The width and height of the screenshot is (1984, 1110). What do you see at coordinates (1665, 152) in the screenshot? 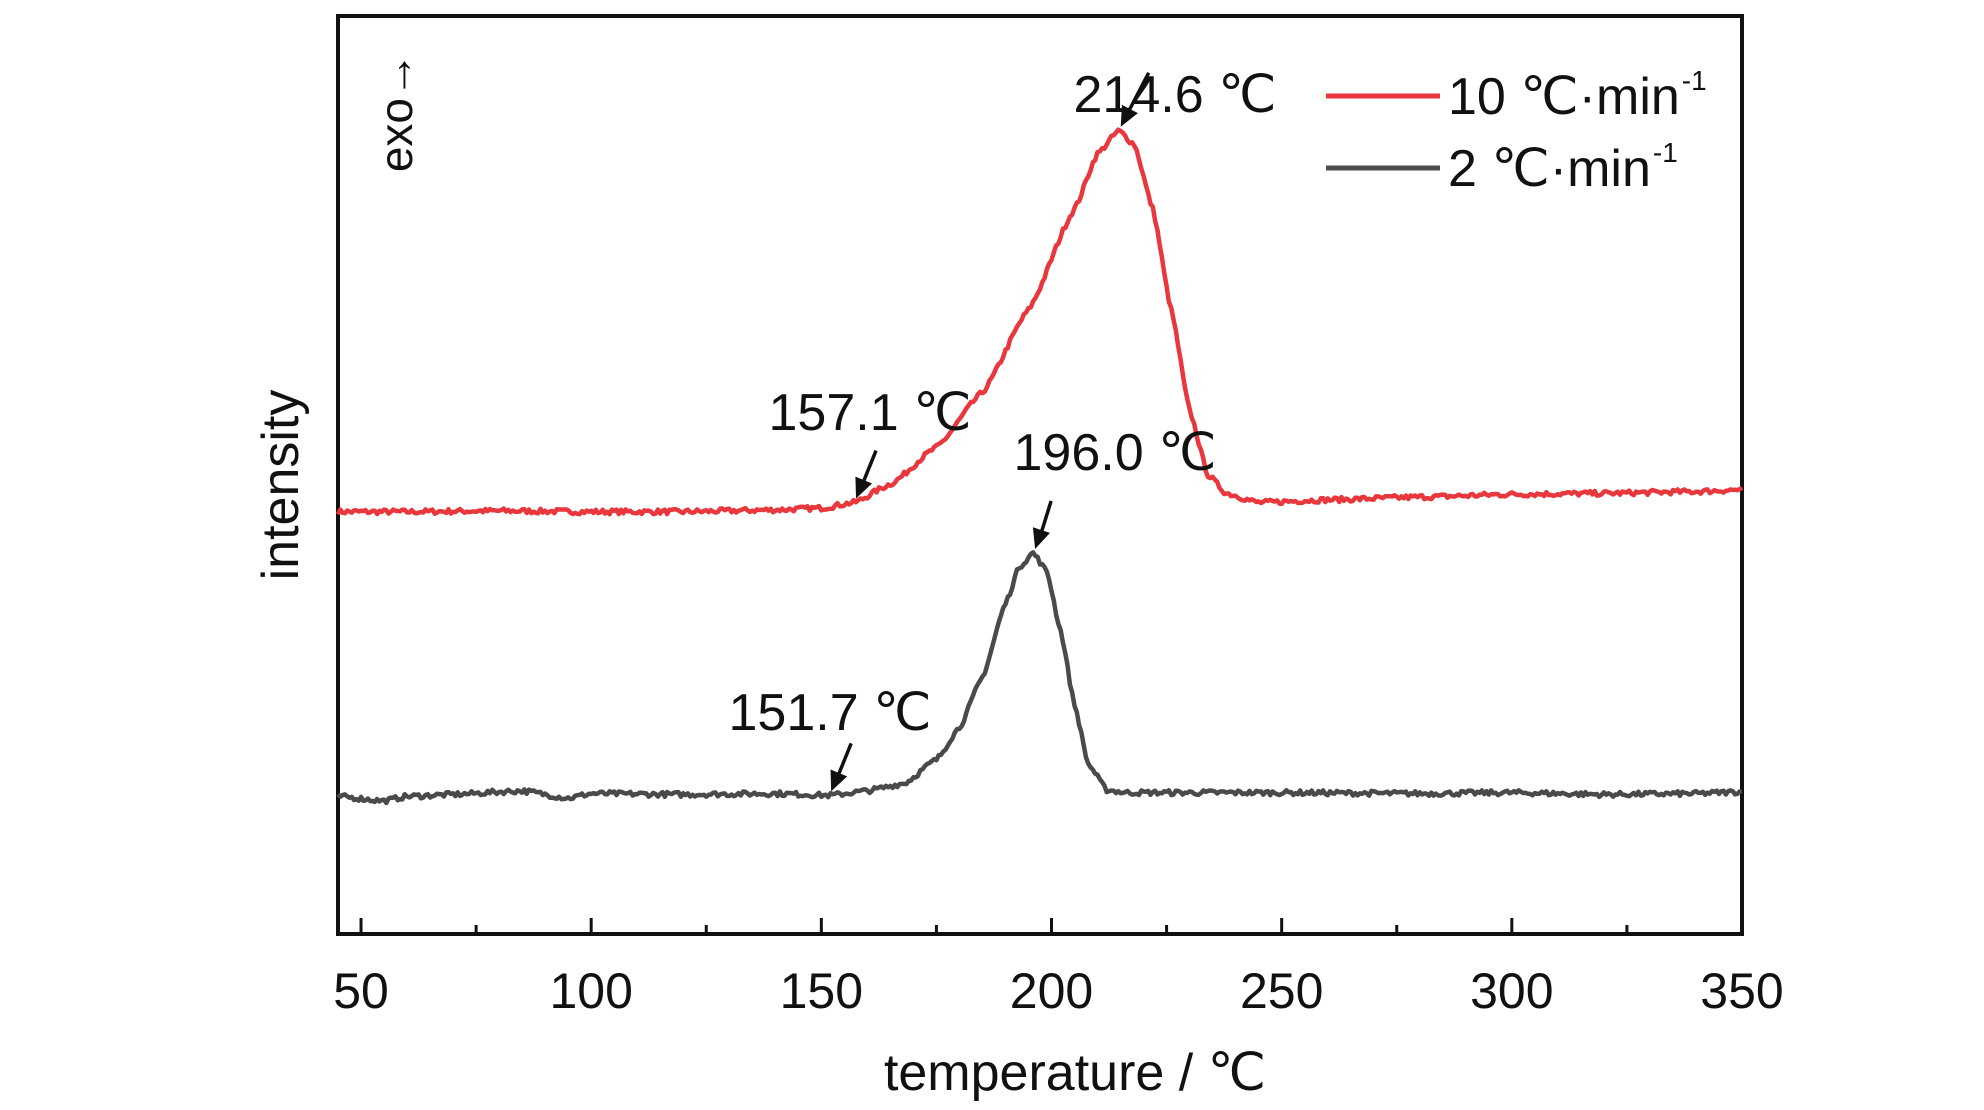
I see `legend-label-sup-1: -1` at bounding box center [1665, 152].